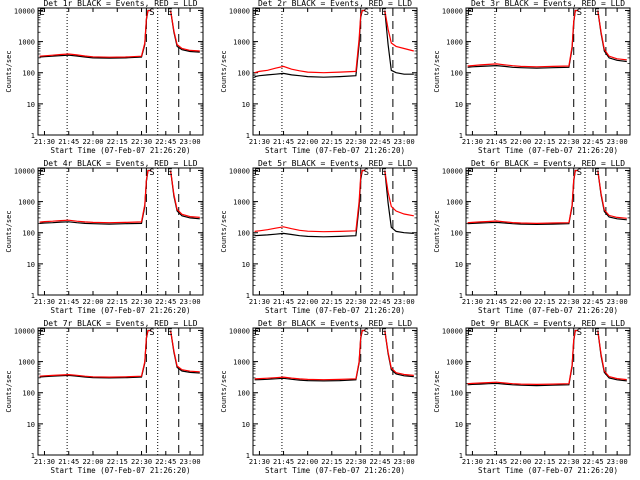 The image size is (640, 480). What do you see at coordinates (335, 163) in the screenshot?
I see `chart-title: Det 5r BLACK = Events, RED = LLD` at bounding box center [335, 163].